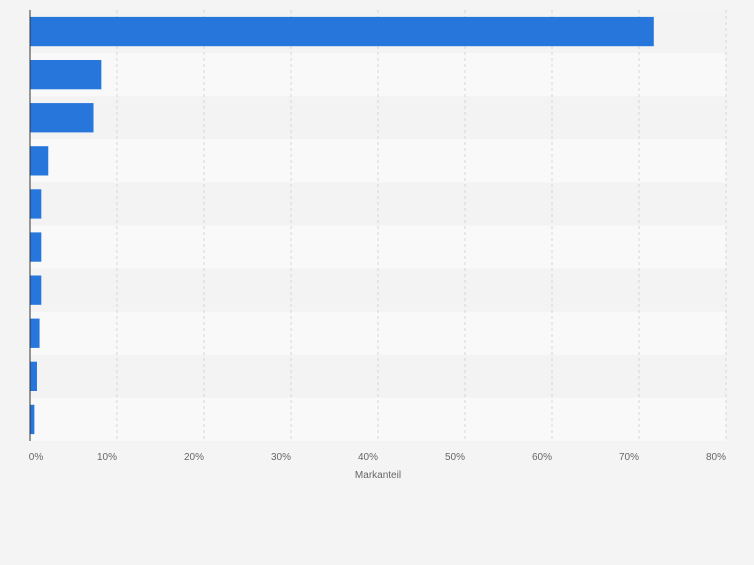 This screenshot has width=754, height=565. Describe the element at coordinates (378, 475) in the screenshot. I see `x-axis-label: Markanteil` at that location.